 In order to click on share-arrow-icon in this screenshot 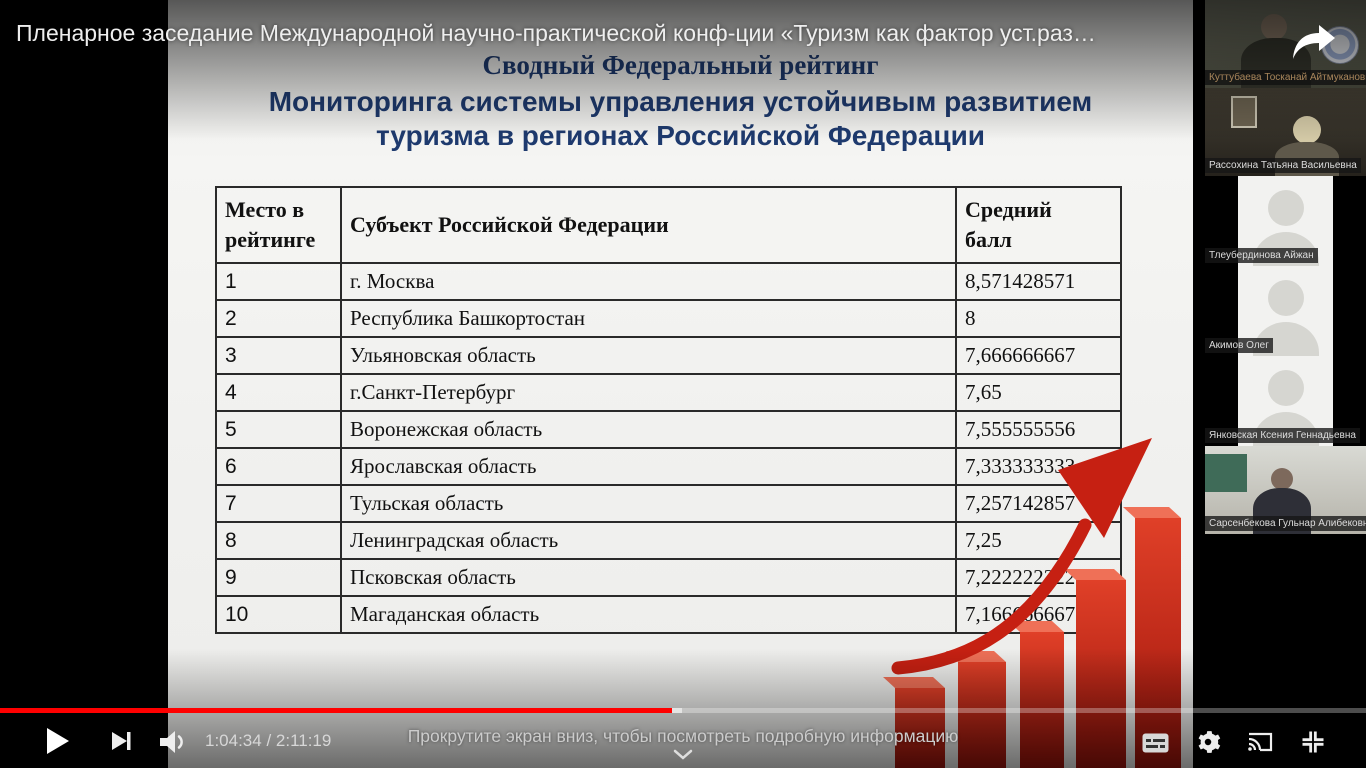, I will do `click(1314, 42)`.